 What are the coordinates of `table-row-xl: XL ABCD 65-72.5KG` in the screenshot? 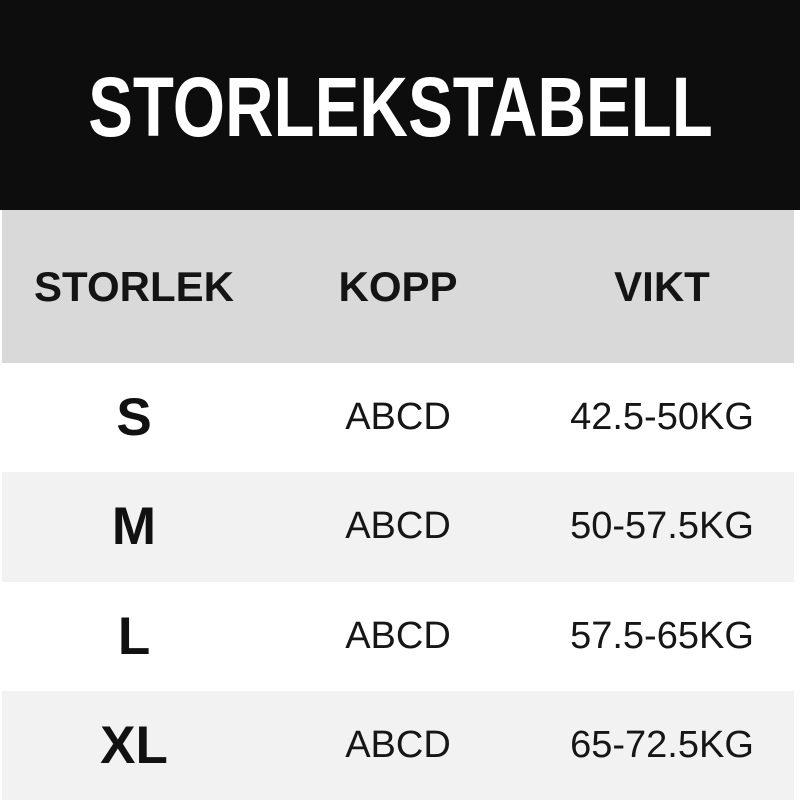 It's located at (398, 745).